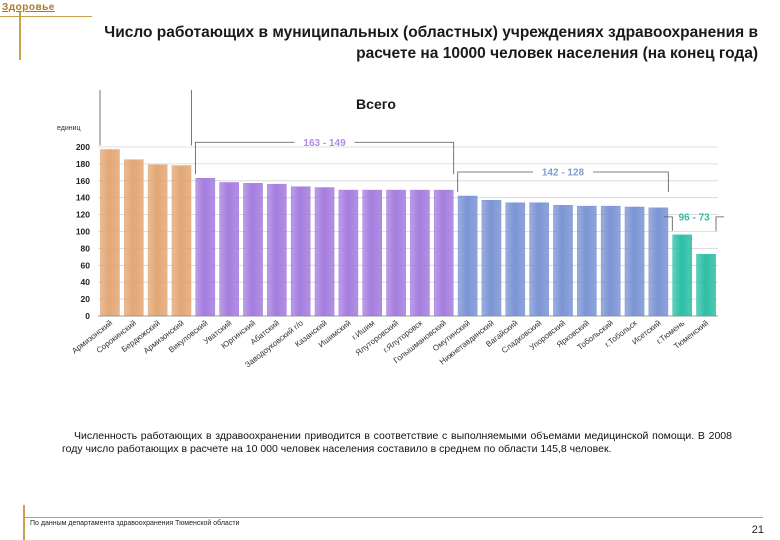  Describe the element at coordinates (87, 316) in the screenshot. I see `y-tick-label: 0` at that location.